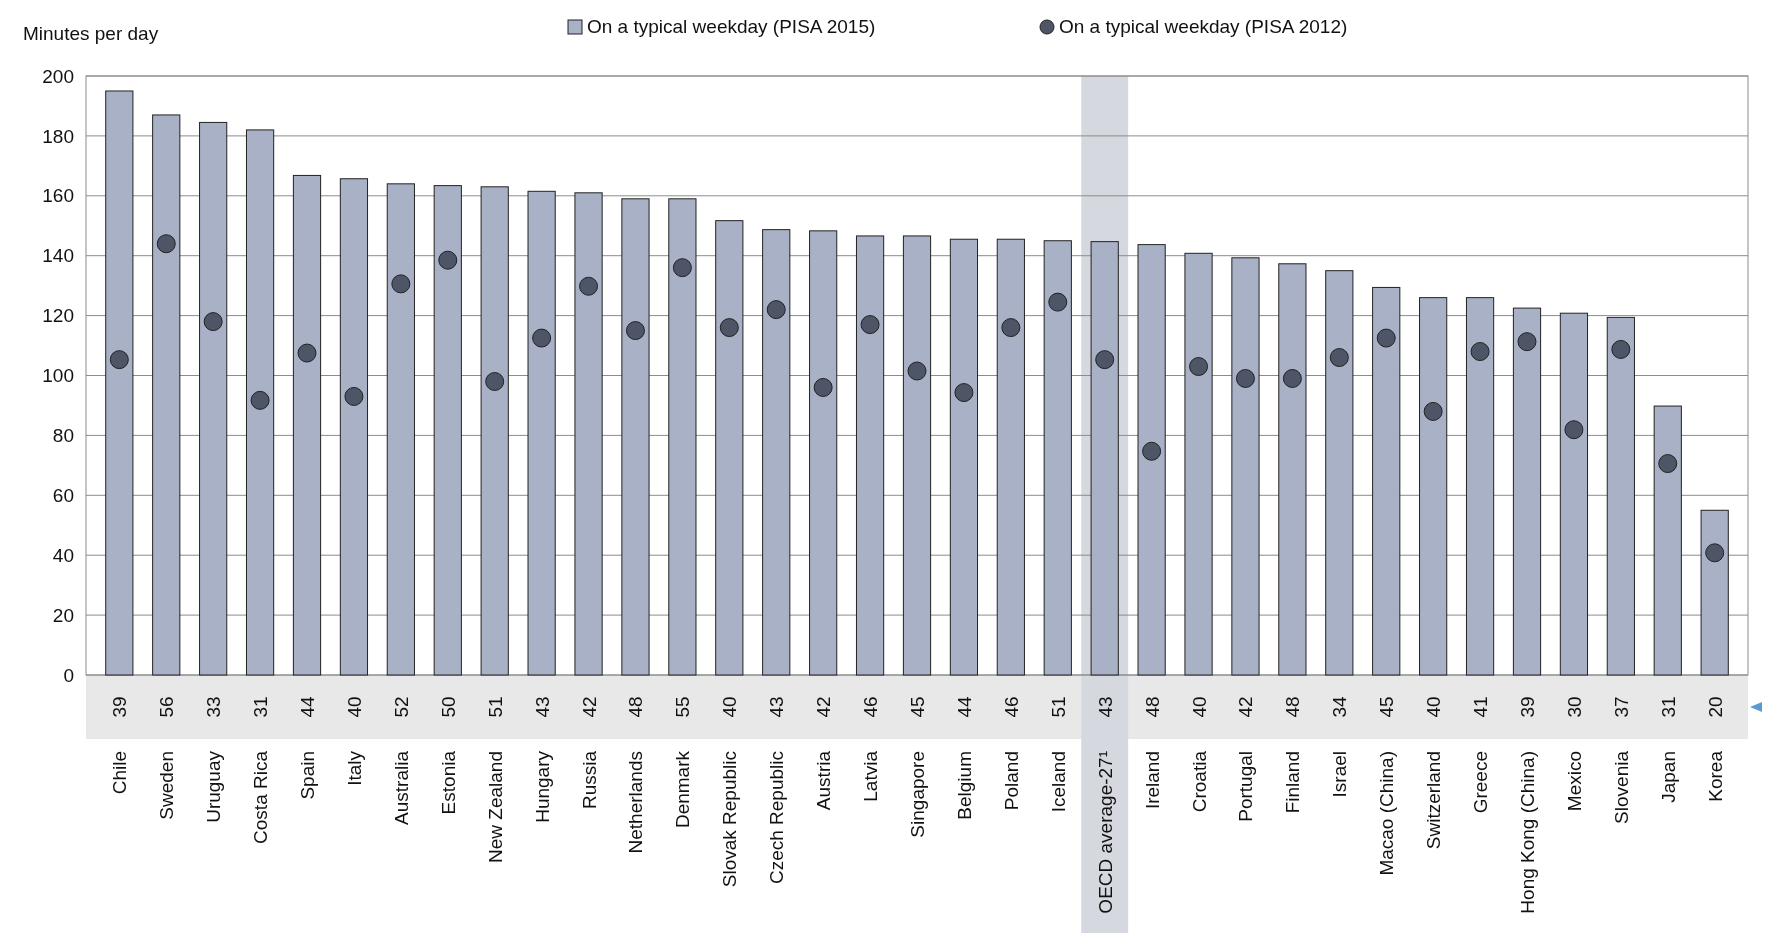 This screenshot has height=939, width=1774. What do you see at coordinates (683, 789) in the screenshot?
I see `x-tick-label: Denmark` at bounding box center [683, 789].